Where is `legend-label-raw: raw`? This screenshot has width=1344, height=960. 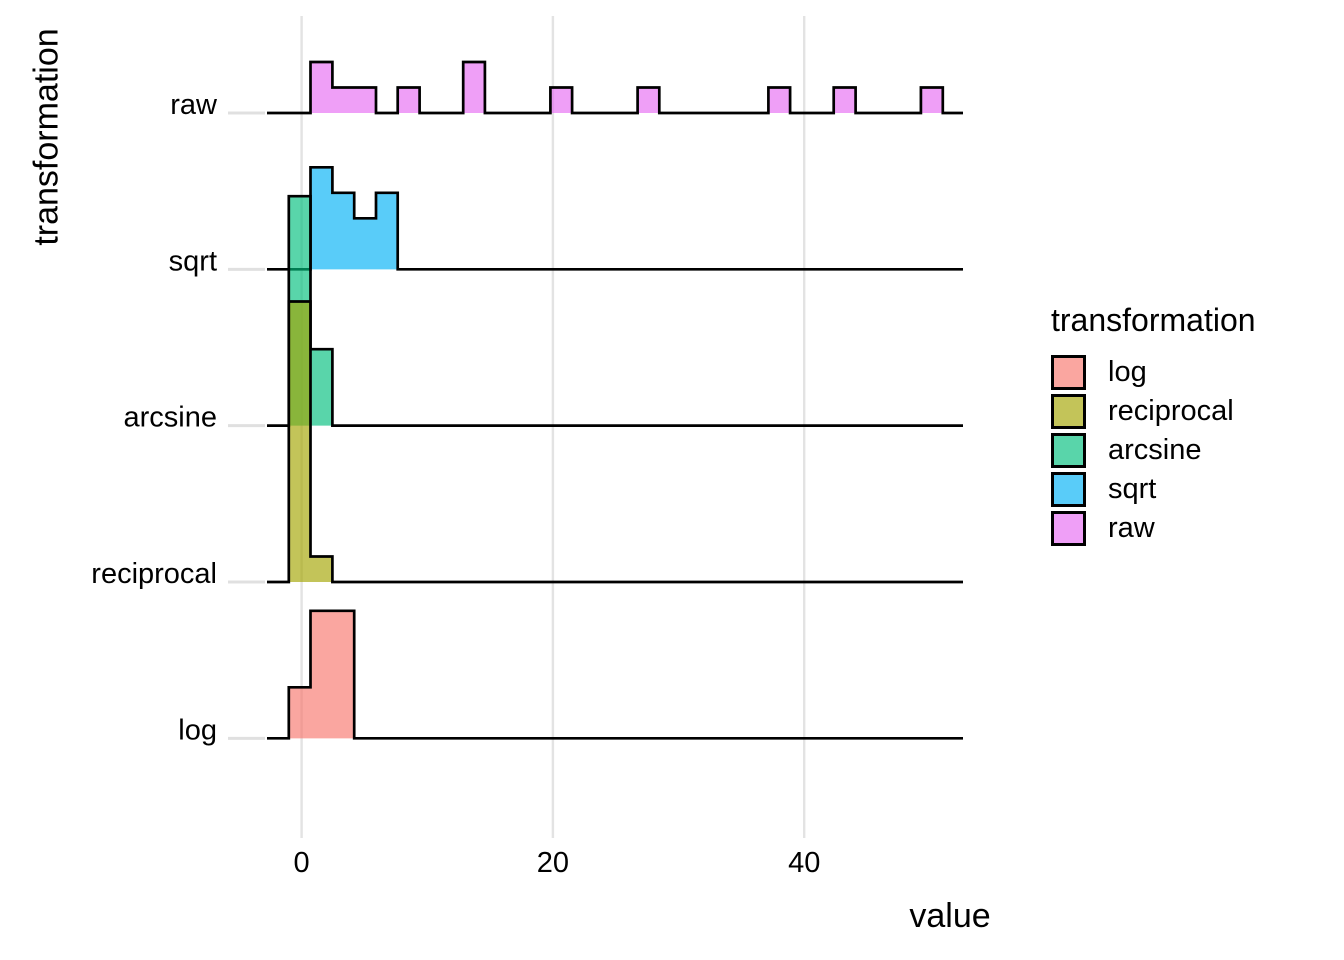 legend-label-raw: raw is located at coordinates (1131, 528).